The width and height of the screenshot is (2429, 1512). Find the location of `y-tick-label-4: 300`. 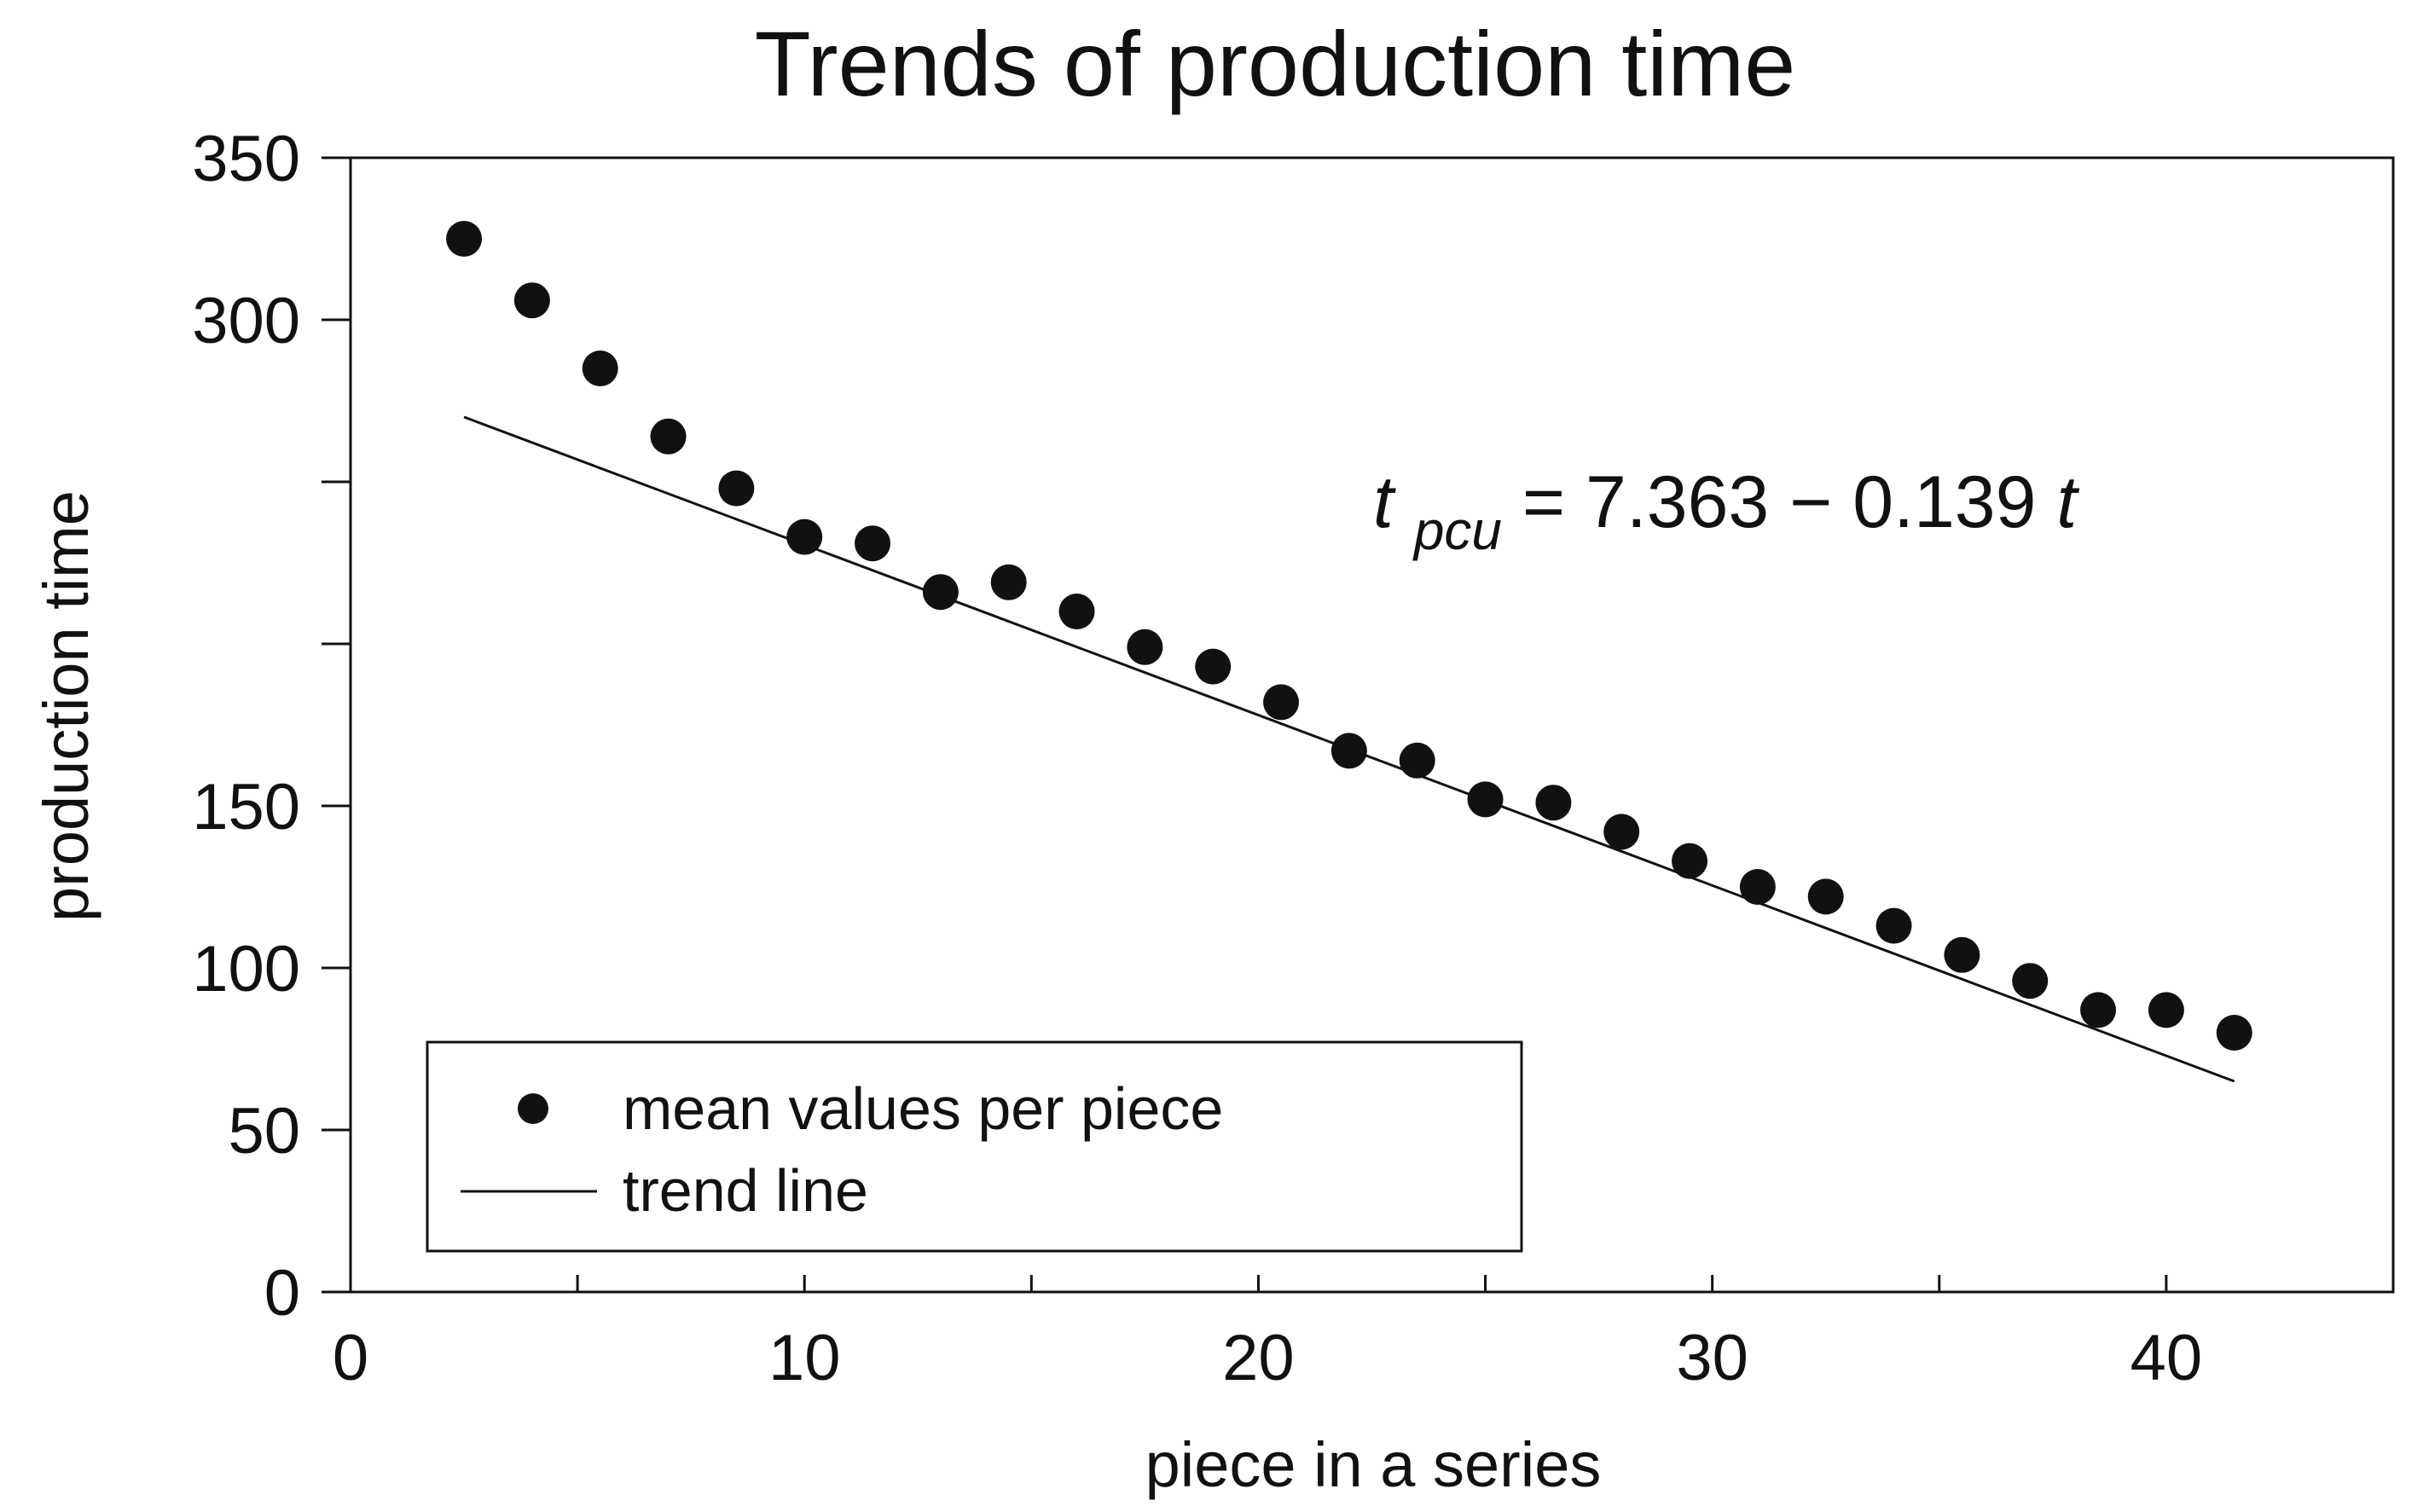

y-tick-label-4: 300 is located at coordinates (246, 321).